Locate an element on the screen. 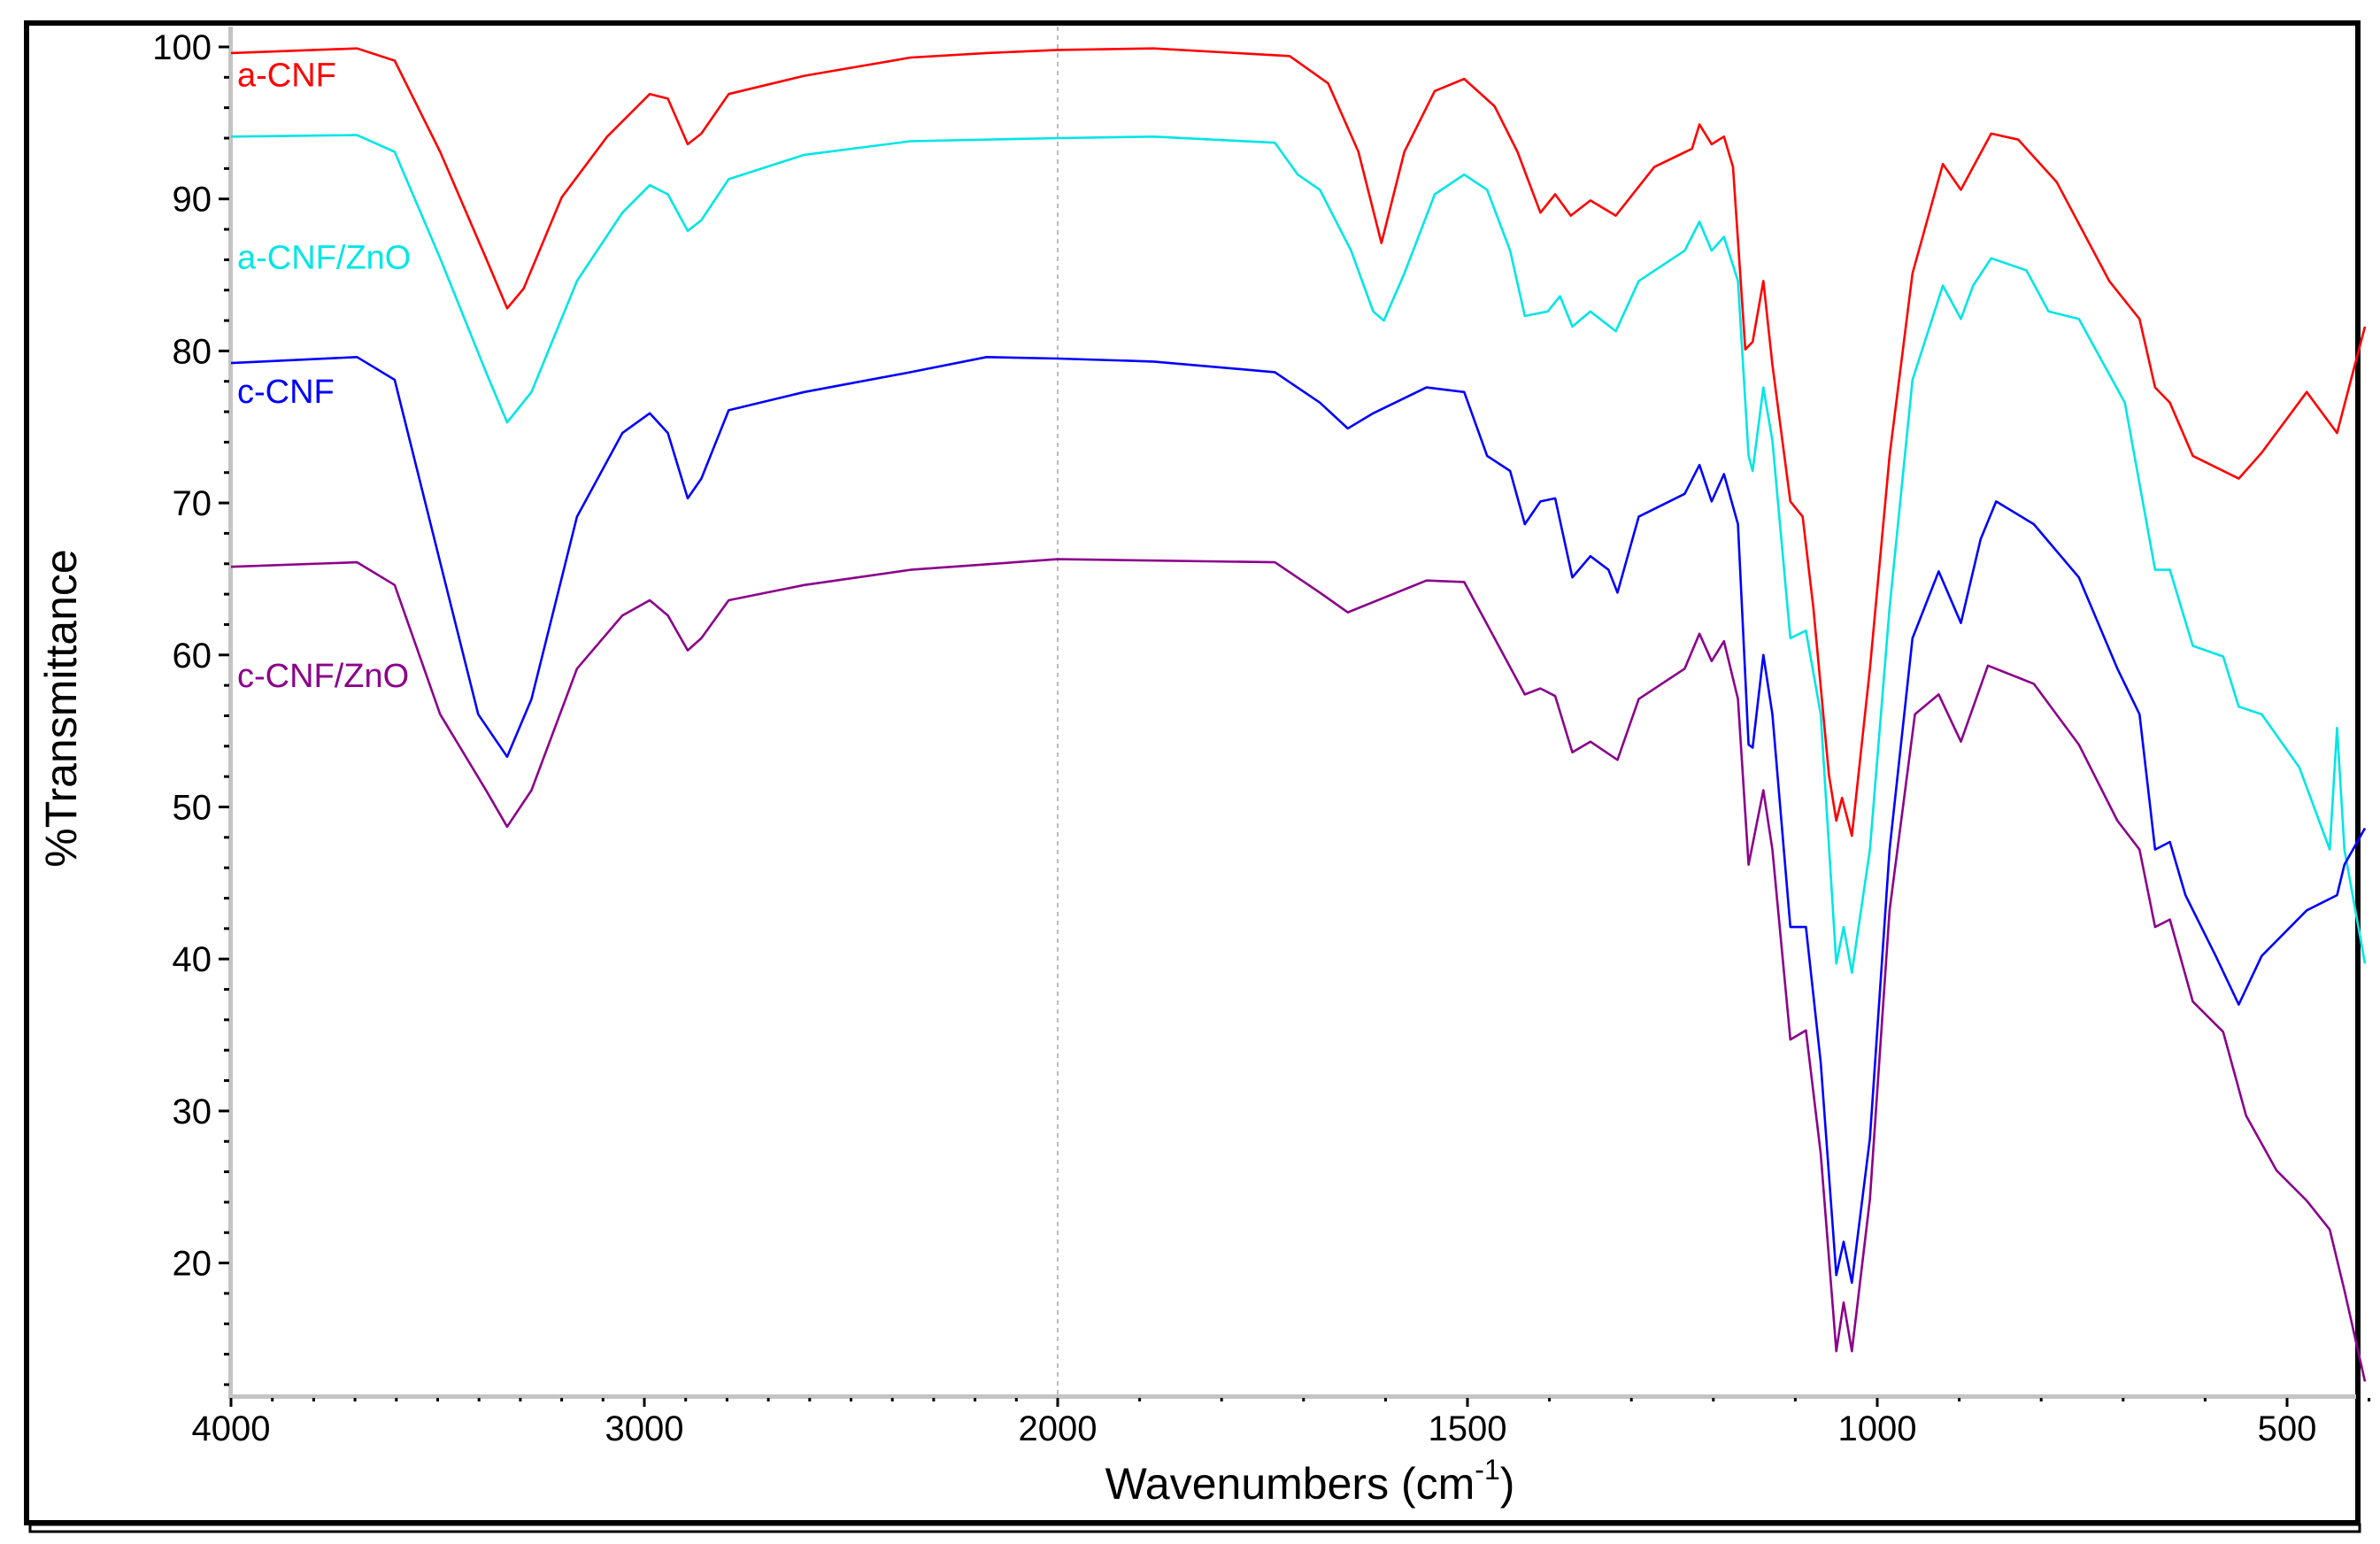  x-tick-label: 500 is located at coordinates (2287, 1428).